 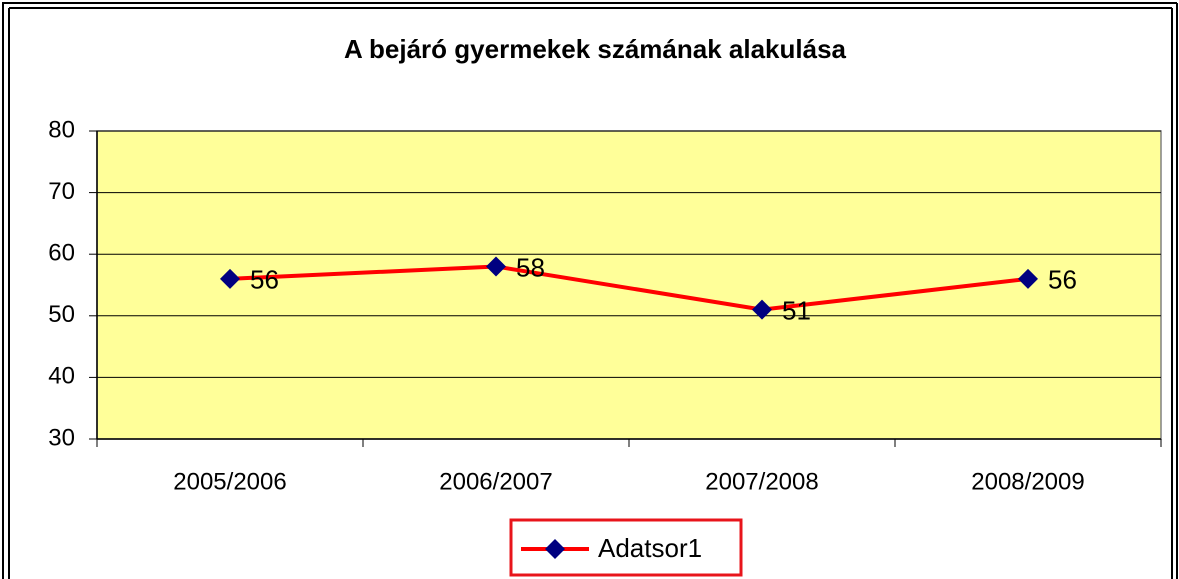 I want to click on y-tick-label: 60, so click(x=61, y=253).